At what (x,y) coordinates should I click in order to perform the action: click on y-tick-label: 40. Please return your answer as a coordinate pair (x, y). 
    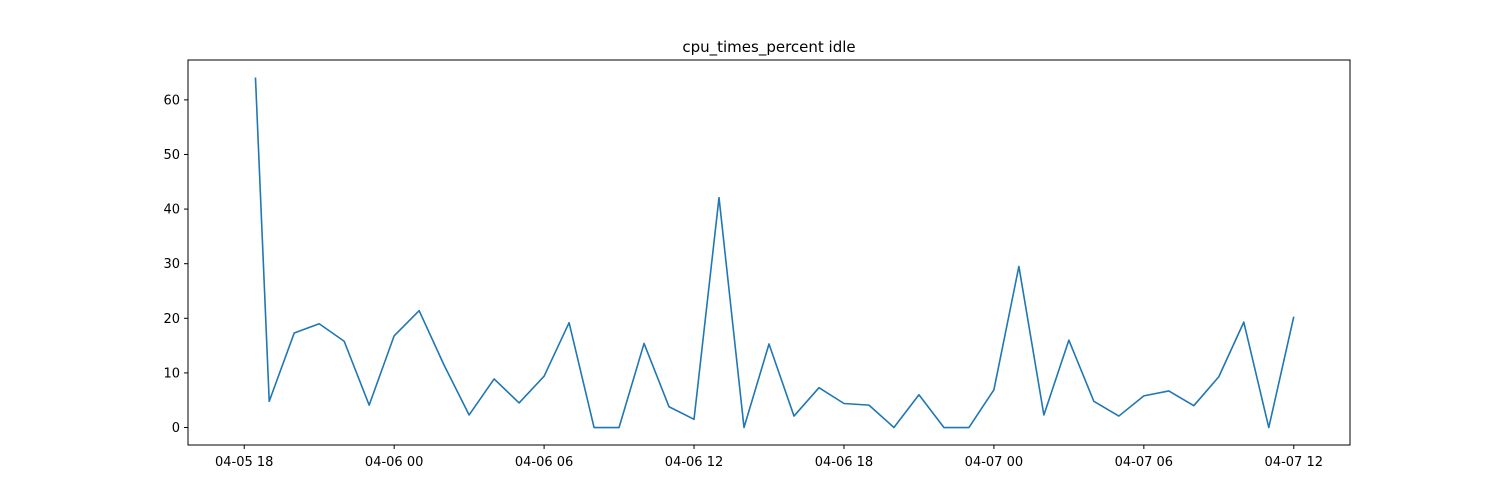
    Looking at the image, I should click on (171, 210).